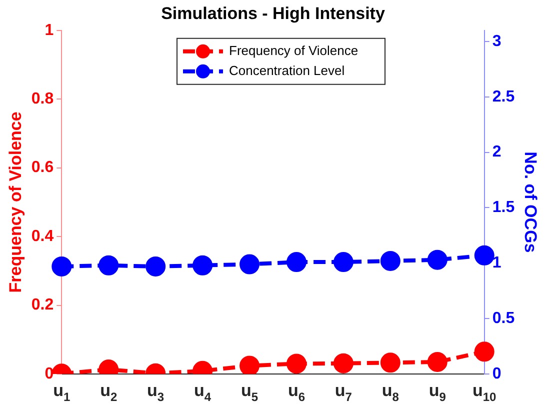  Describe the element at coordinates (497, 373) in the screenshot. I see `y2-tick-label: 0` at that location.